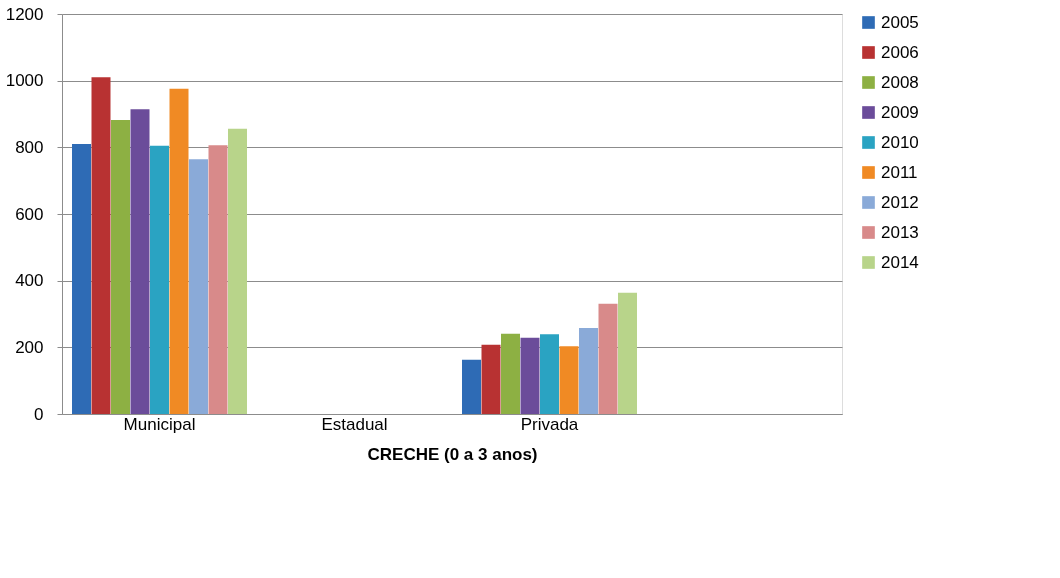 Image resolution: width=1060 pixels, height=578 pixels. What do you see at coordinates (549, 424) in the screenshot?
I see `x-tick-label: Privada` at bounding box center [549, 424].